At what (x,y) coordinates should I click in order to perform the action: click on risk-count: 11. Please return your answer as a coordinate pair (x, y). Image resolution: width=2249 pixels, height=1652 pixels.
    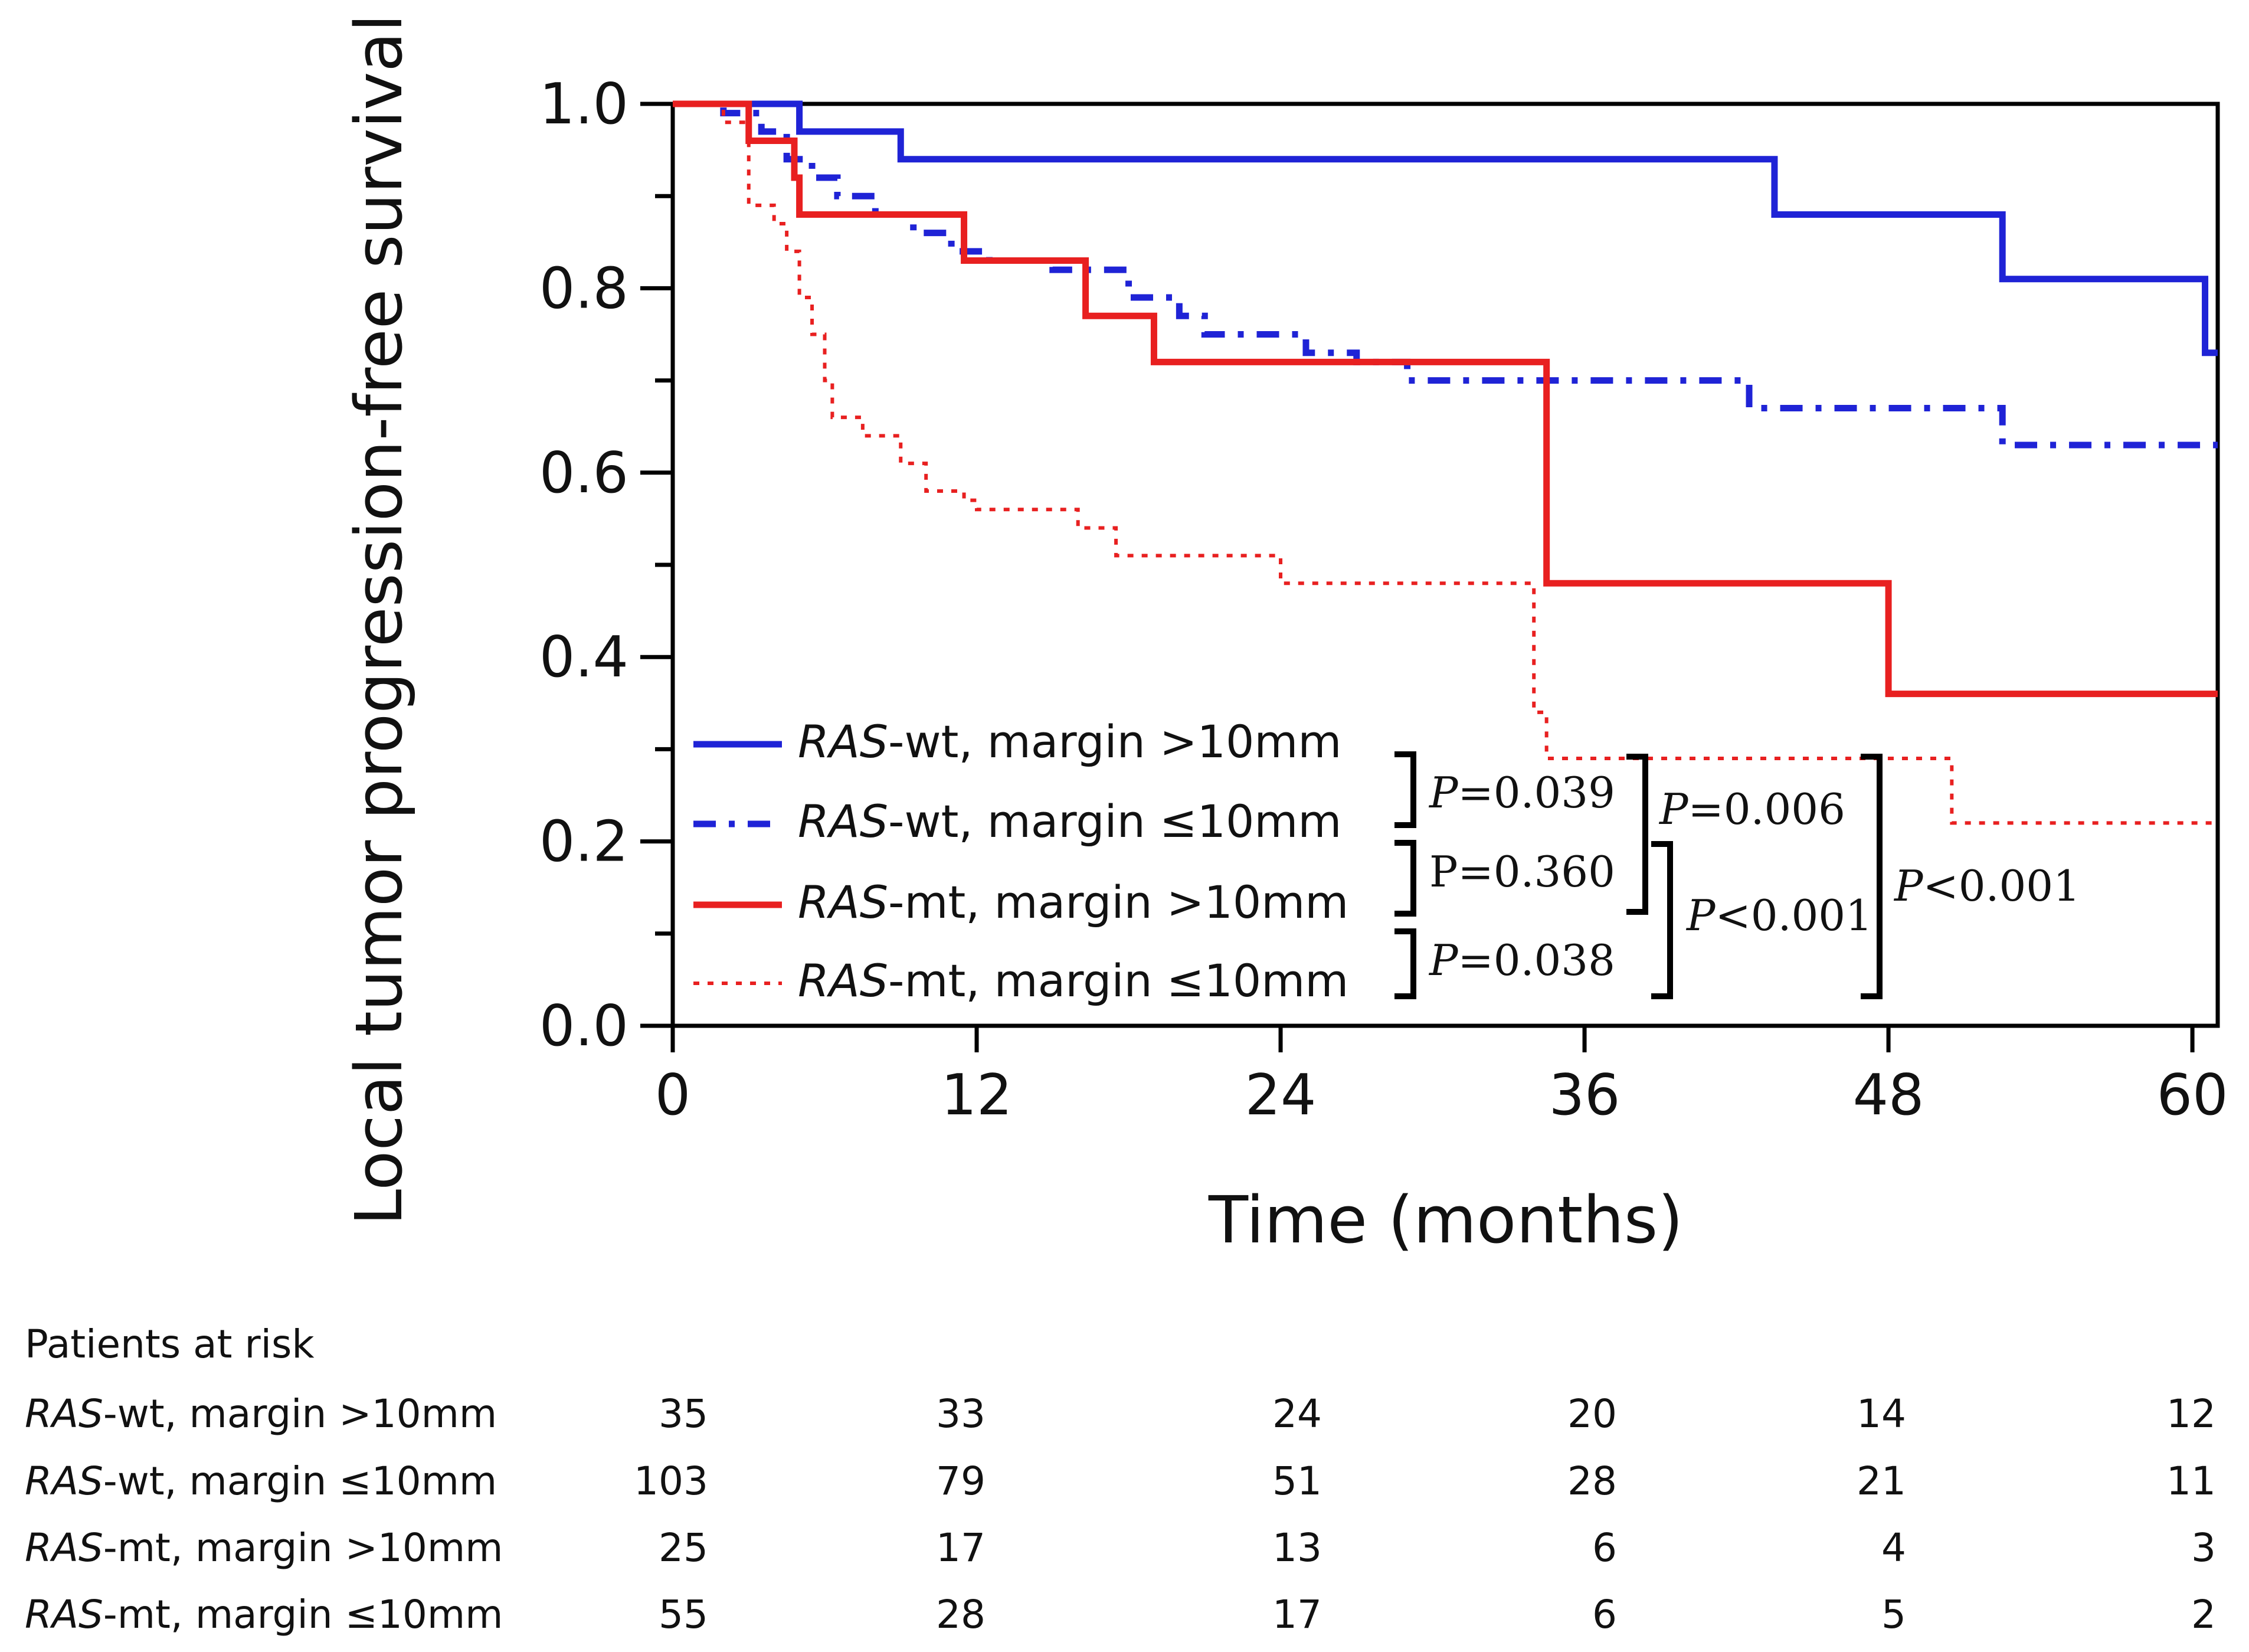
    Looking at the image, I should click on (2191, 1481).